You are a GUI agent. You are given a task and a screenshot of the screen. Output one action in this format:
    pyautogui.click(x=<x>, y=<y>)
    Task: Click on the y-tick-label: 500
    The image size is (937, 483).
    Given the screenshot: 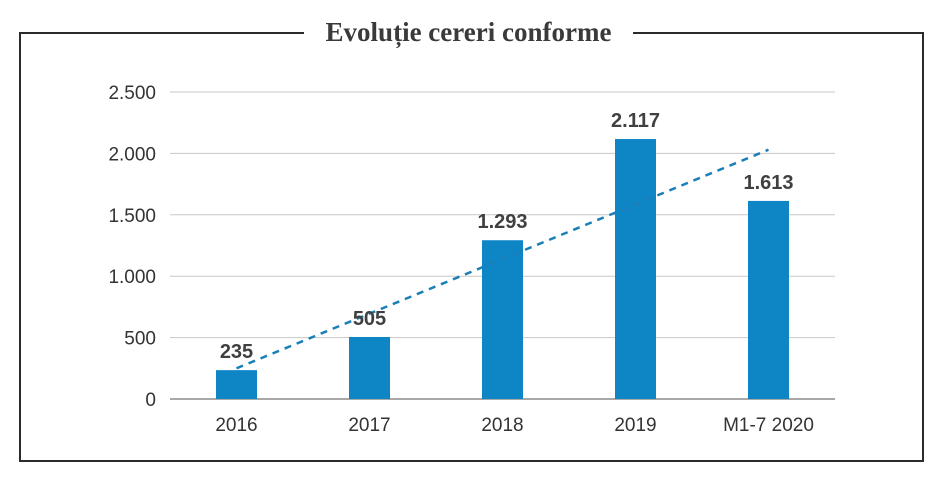 What is the action you would take?
    pyautogui.click(x=140, y=339)
    